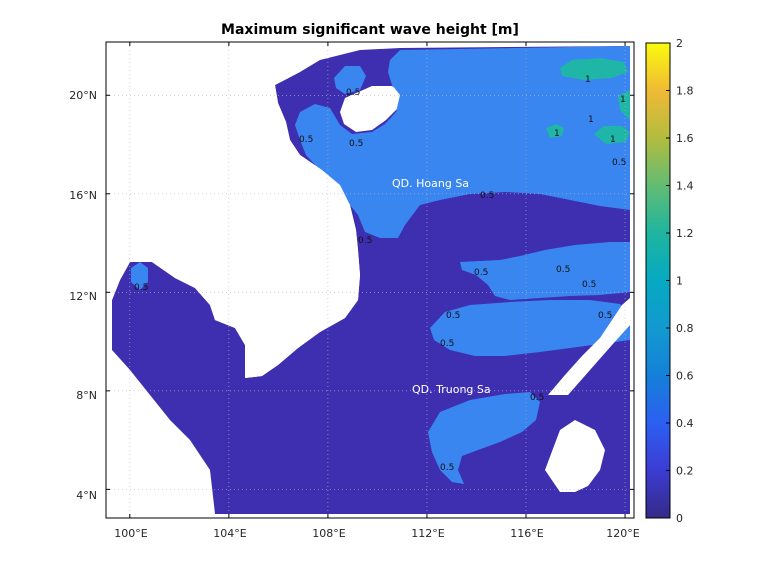 The image size is (778, 583). What do you see at coordinates (685, 423) in the screenshot?
I see `colorbar-tick-label: 0.4` at bounding box center [685, 423].